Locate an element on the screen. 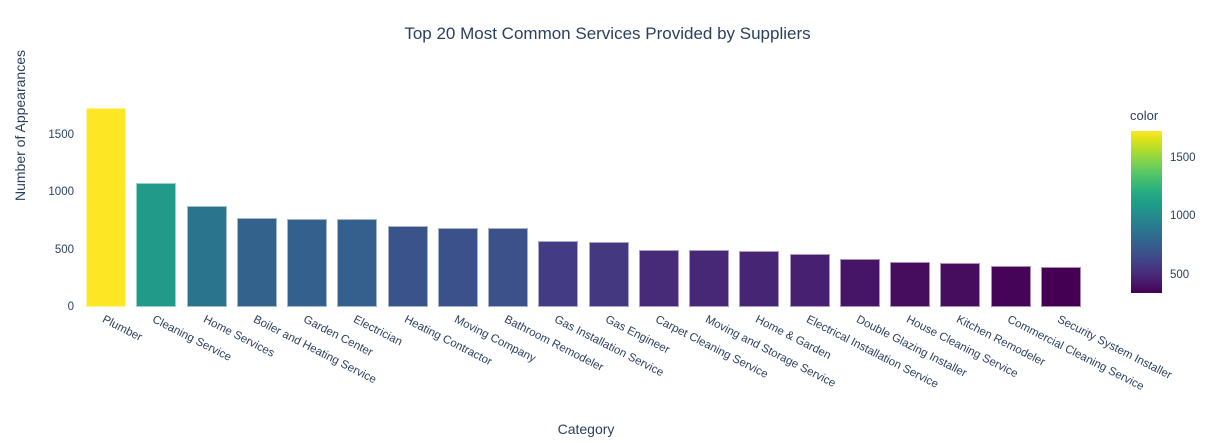 This screenshot has width=1215, height=443. colorbar-title: color is located at coordinates (1144, 115).